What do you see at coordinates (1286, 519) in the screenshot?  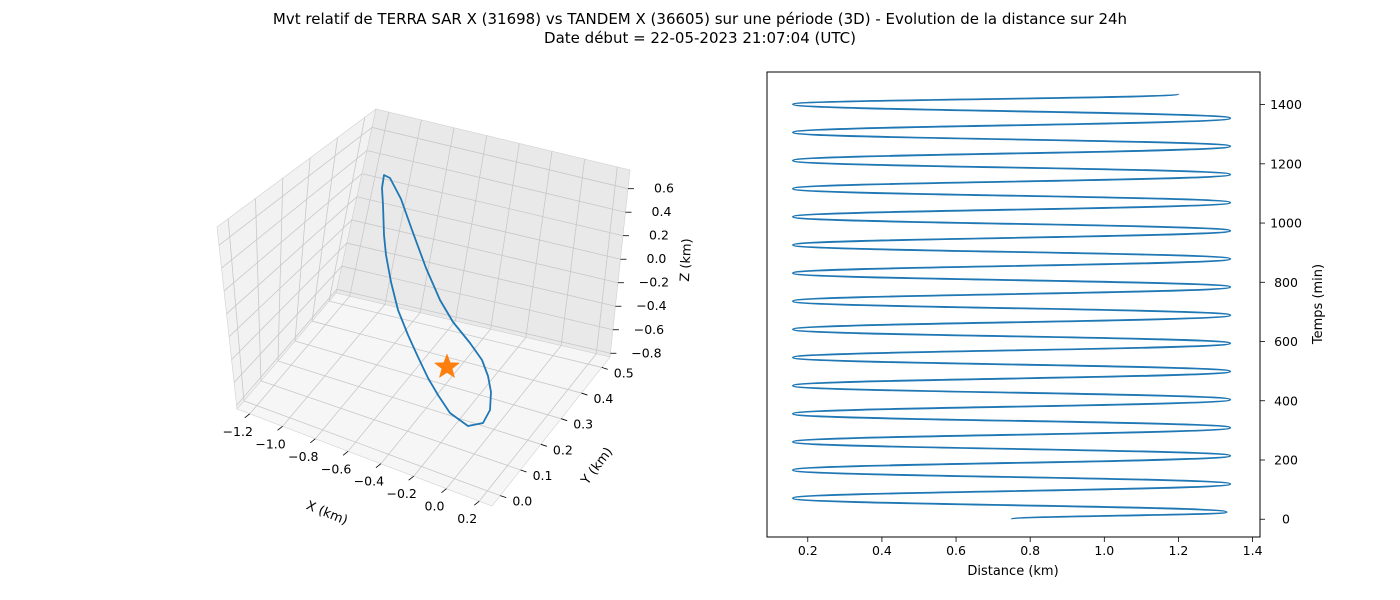 I see `y-tick-label-2d: 0` at bounding box center [1286, 519].